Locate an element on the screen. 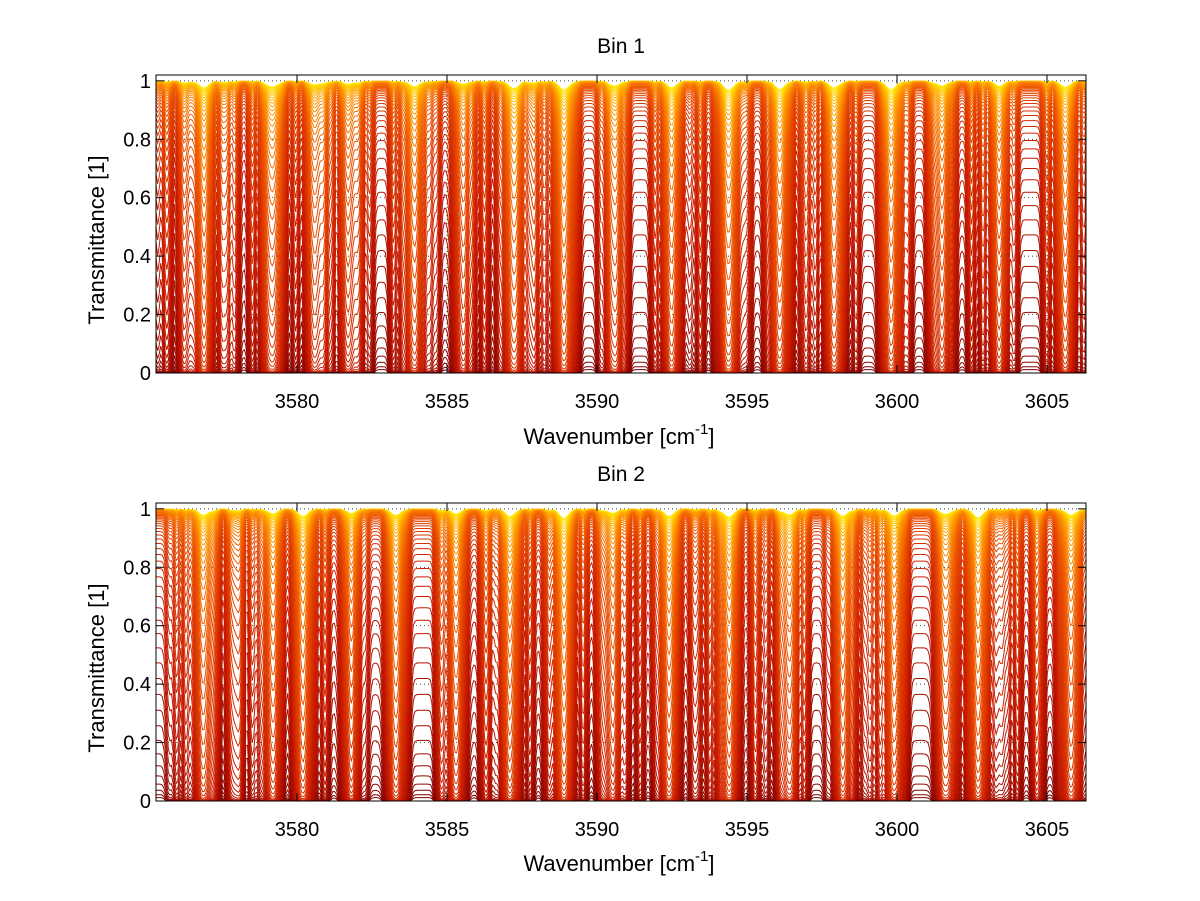 Image resolution: width=1200 pixels, height=901 pixels. y-tick-label: 0.6 is located at coordinates (137, 199).